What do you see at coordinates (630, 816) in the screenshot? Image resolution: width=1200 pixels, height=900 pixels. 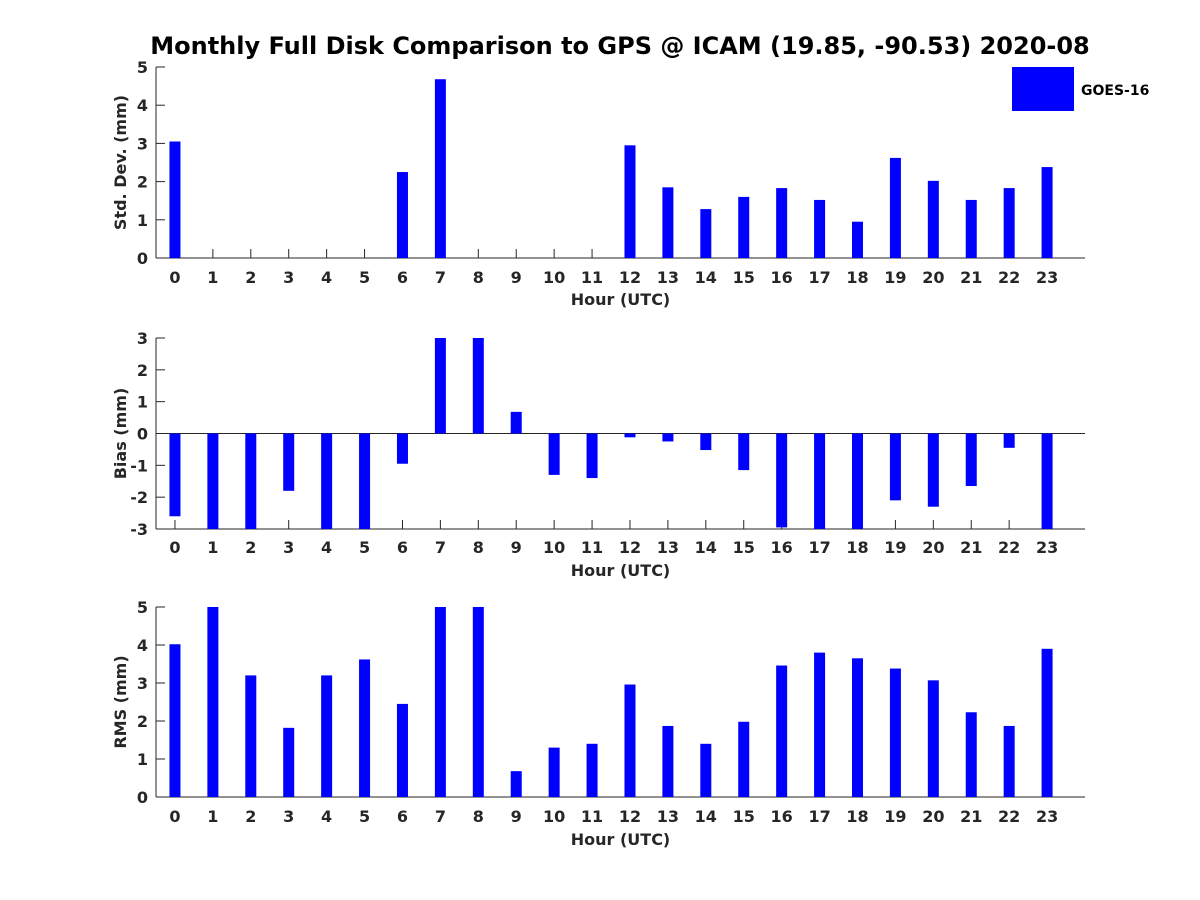 I see `rms-x-tick-label: 12` at bounding box center [630, 816].